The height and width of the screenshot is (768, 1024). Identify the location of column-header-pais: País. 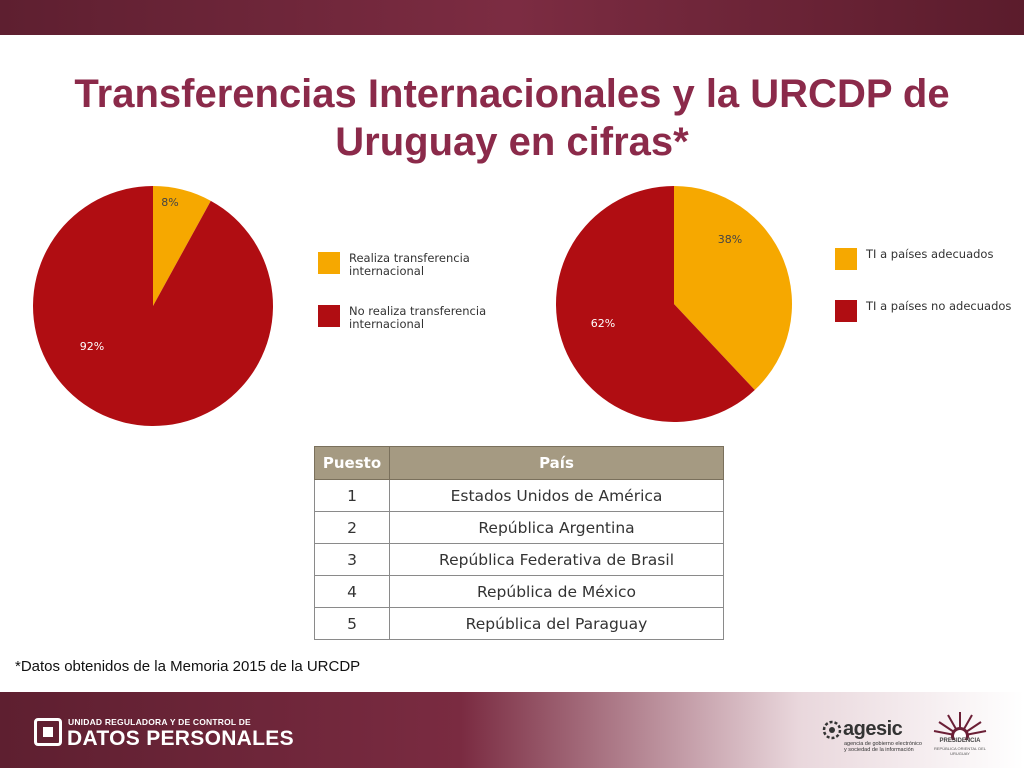
(556, 463).